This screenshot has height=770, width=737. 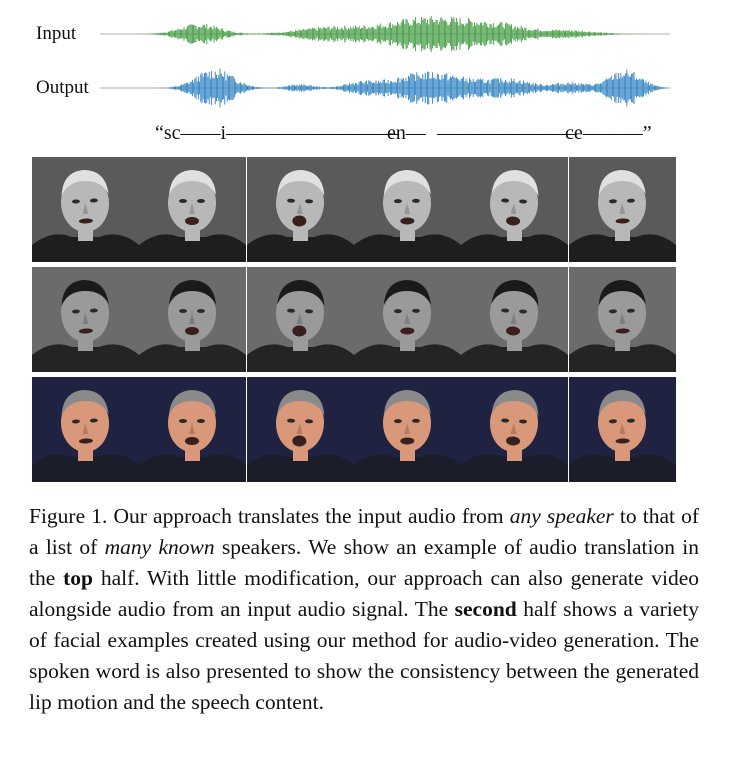 I want to click on output-label: Output, so click(x=62, y=87).